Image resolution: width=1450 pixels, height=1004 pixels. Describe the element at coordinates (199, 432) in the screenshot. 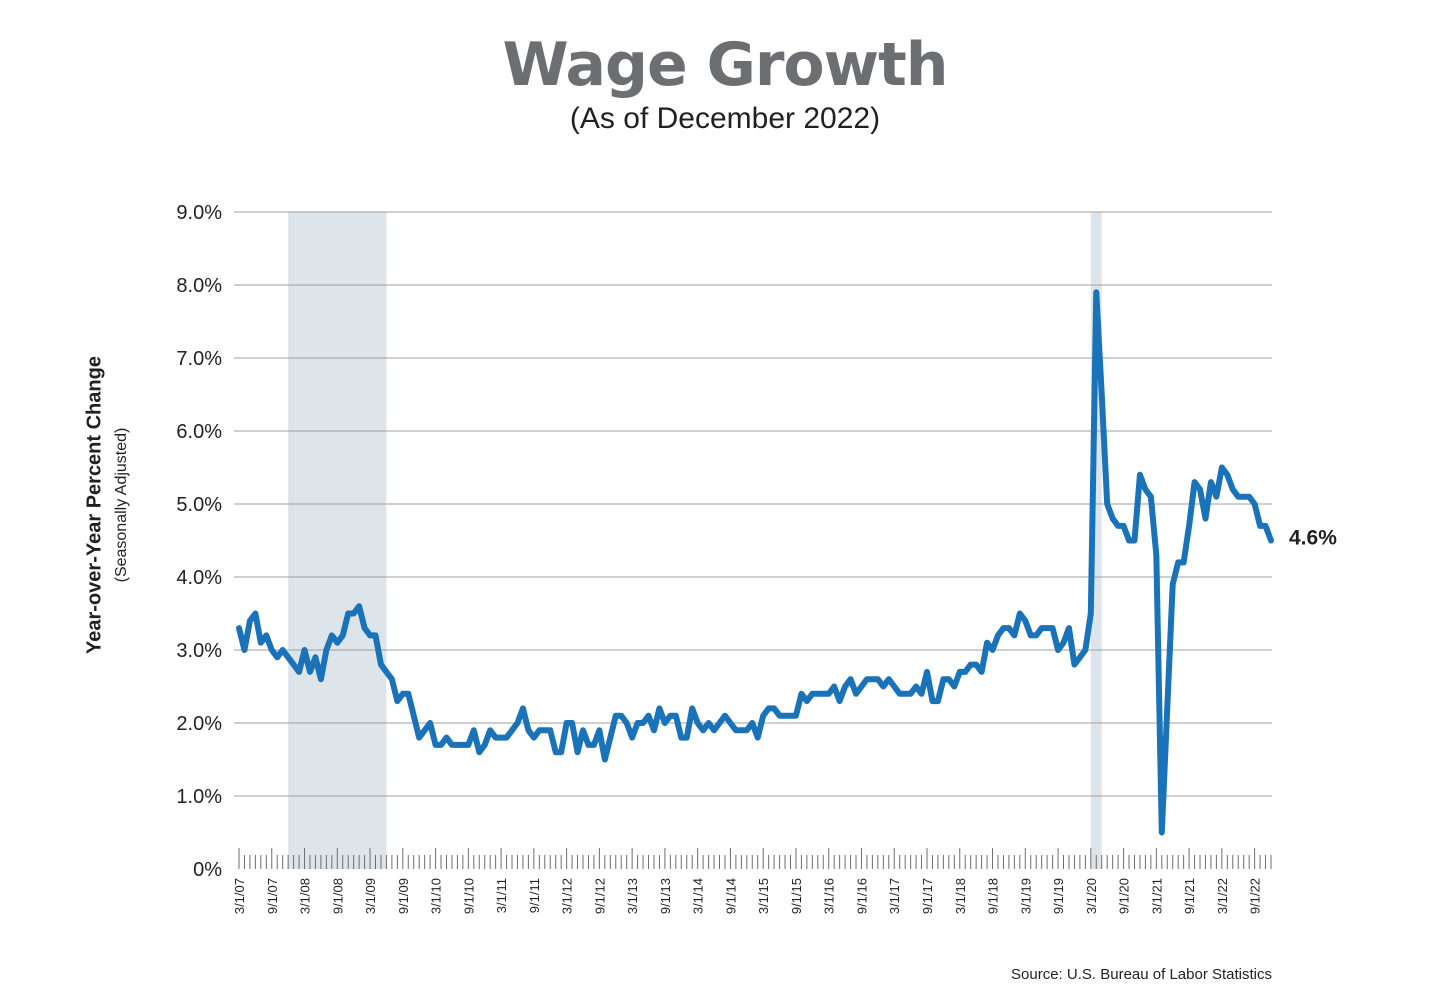

I see `y-tick-label: 6.0%` at that location.